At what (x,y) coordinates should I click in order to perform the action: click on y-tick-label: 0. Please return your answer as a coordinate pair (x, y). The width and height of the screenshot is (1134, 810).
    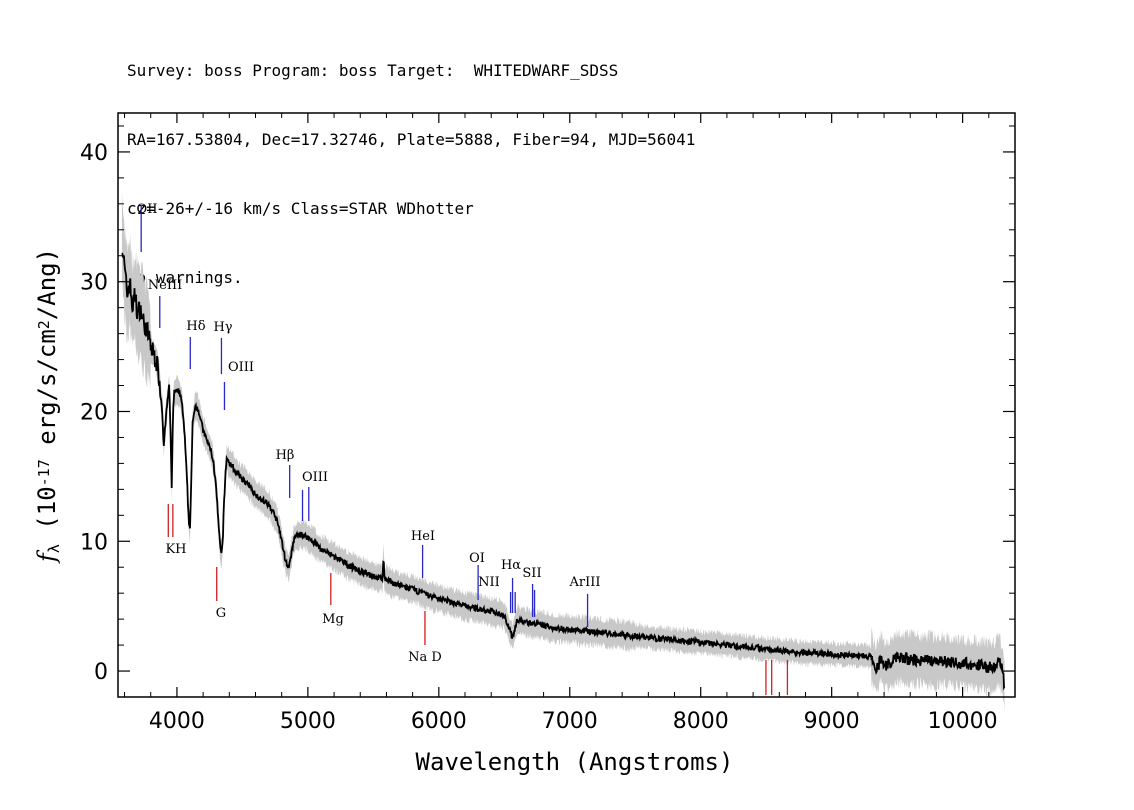
    Looking at the image, I should click on (101, 672).